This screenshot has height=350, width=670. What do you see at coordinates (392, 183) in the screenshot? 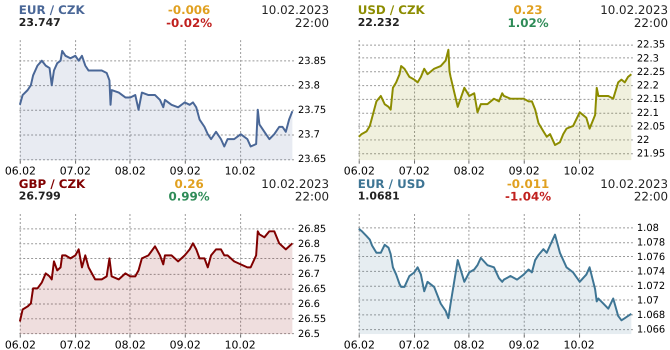
I see `chart-title: EUR / USD` at bounding box center [392, 183].